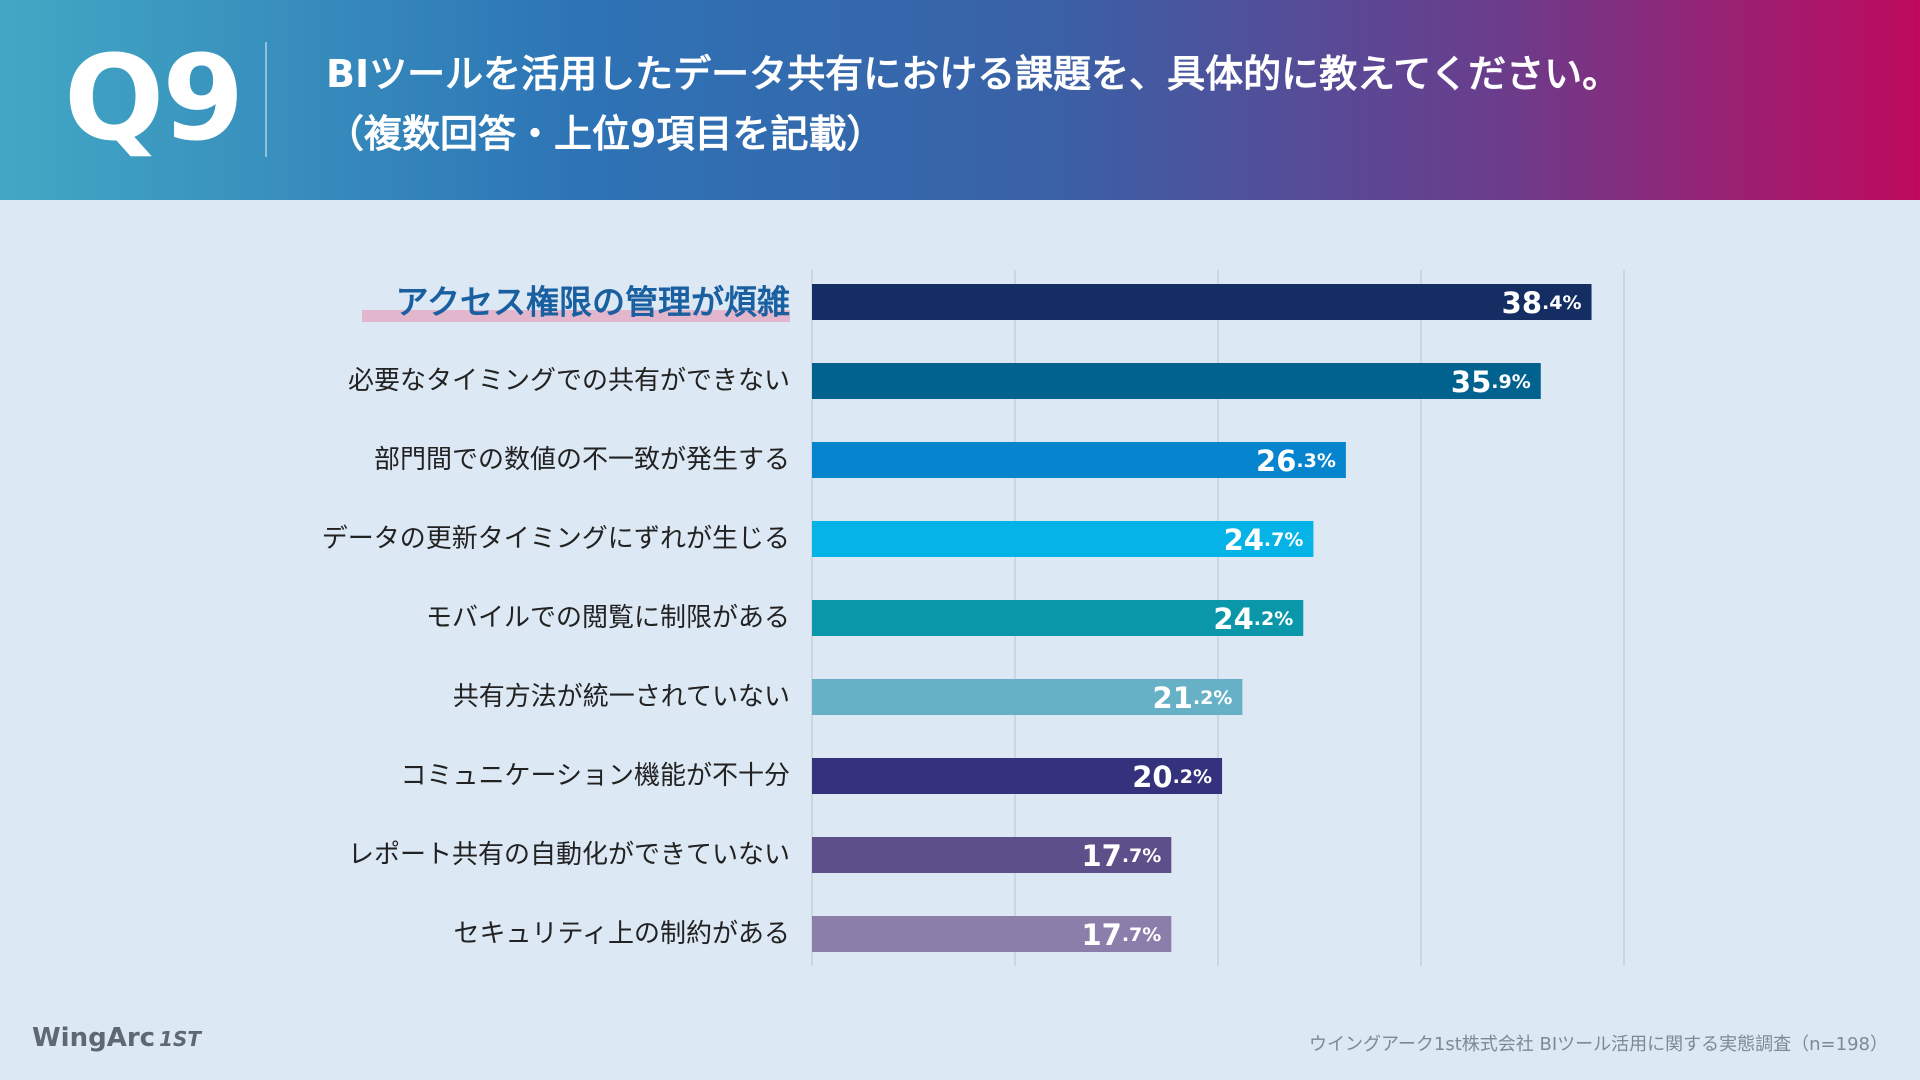 The width and height of the screenshot is (1920, 1080). I want to click on category-label: 共有方法が統一されていない, so click(621, 697).